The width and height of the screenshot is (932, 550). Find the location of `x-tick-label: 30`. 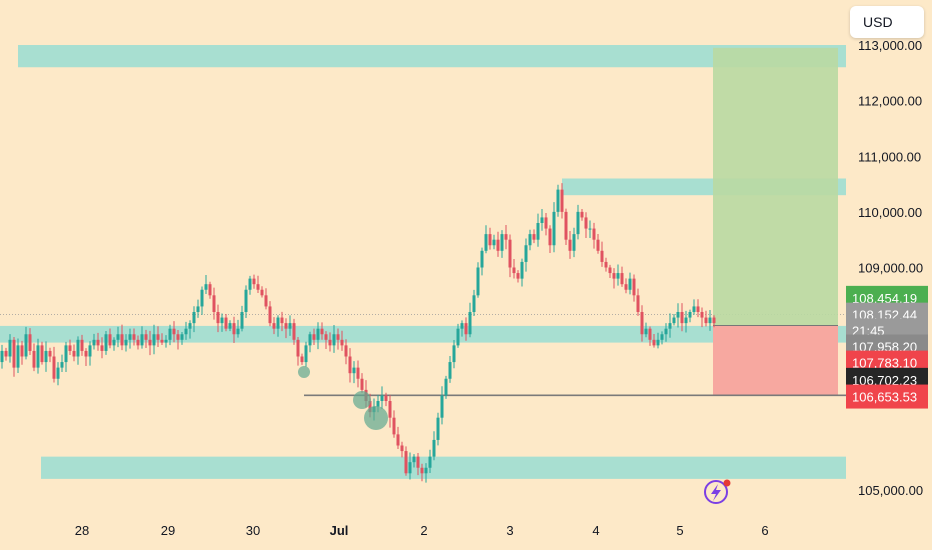

x-tick-label: 30 is located at coordinates (253, 530).